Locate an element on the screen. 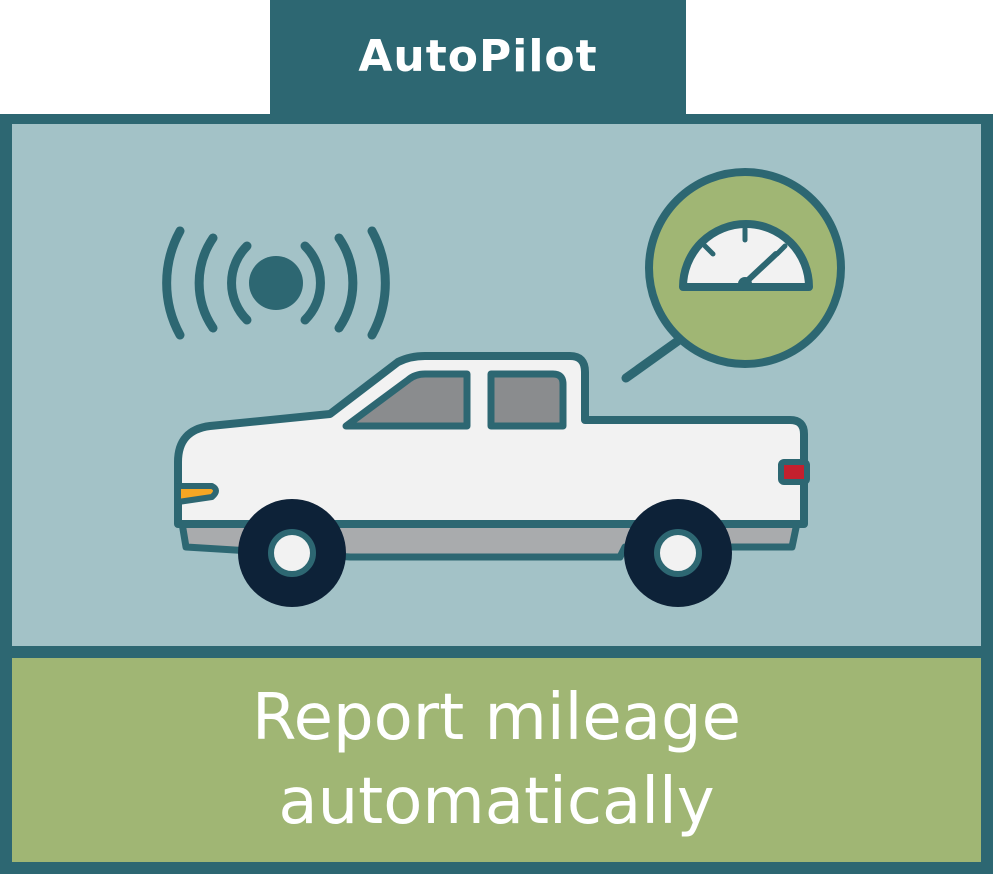  page-title: AutoPilot is located at coordinates (478, 56).